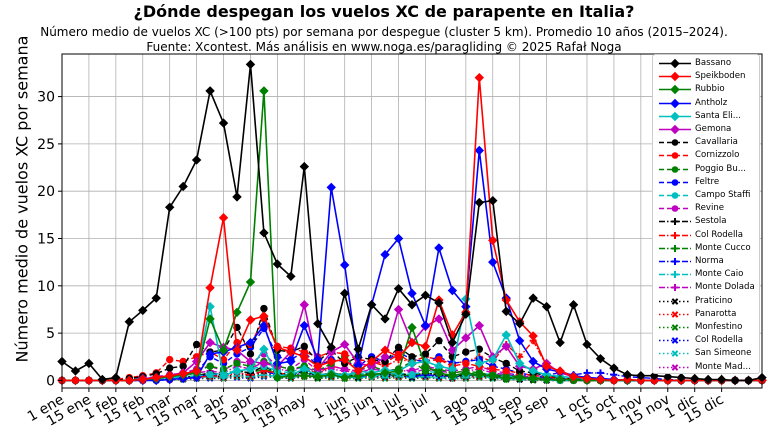 The height and width of the screenshot is (432, 768). Describe the element at coordinates (706, 221) in the screenshot. I see `legend-item: Sestola` at that location.